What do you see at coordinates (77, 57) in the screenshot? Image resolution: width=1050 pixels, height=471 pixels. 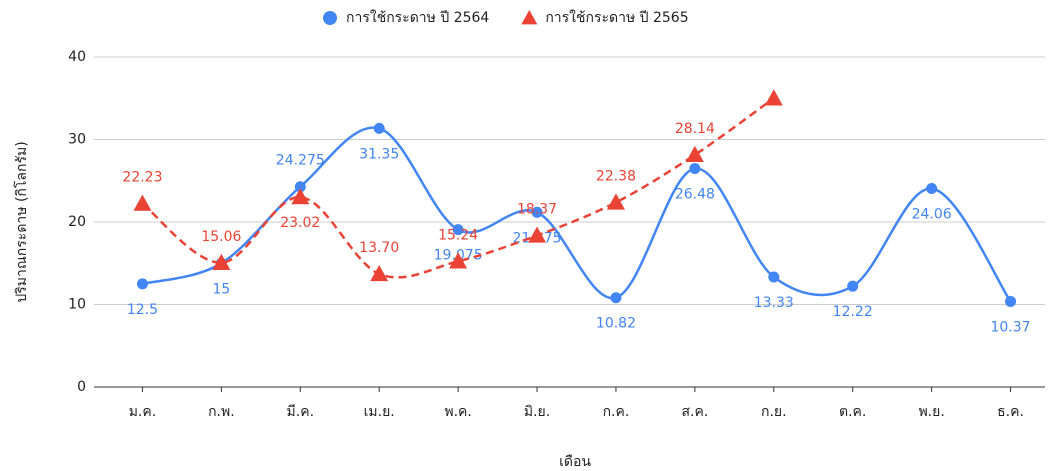 I see `y-tick-label: 40` at bounding box center [77, 57].